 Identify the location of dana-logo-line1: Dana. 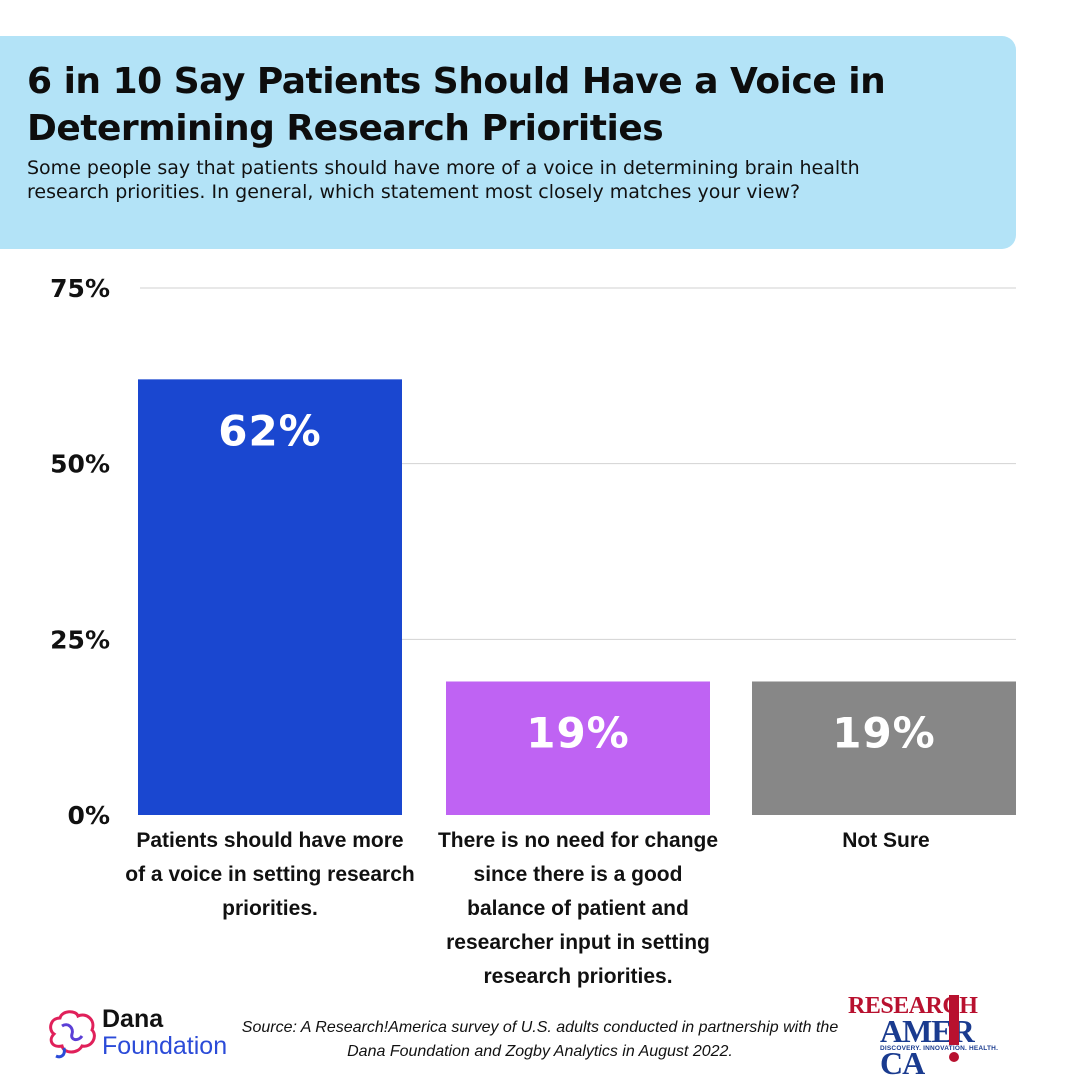
(133, 1019).